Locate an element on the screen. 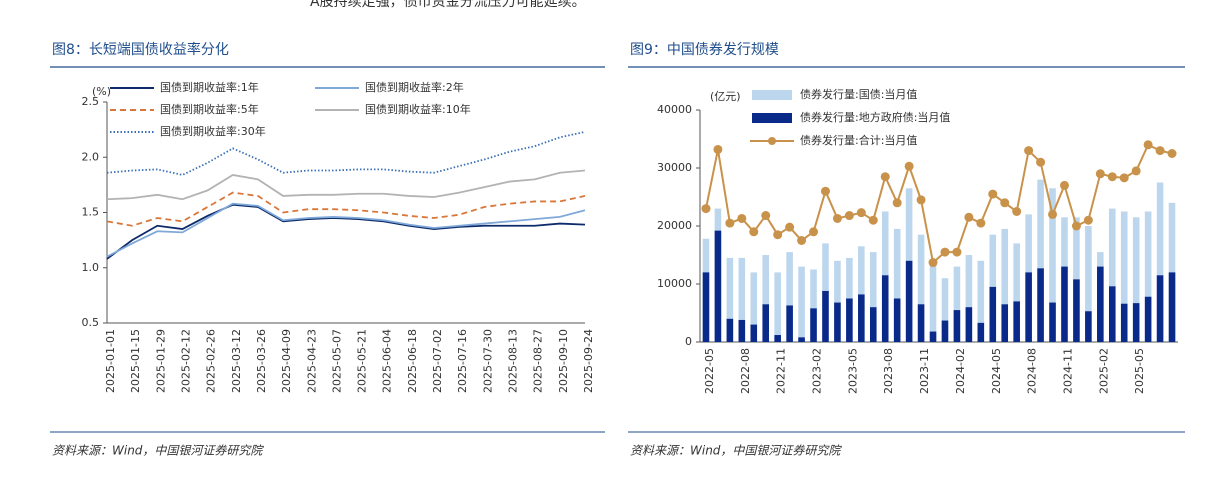 The image size is (1214, 486). y-tick-label: 1.5 is located at coordinates (91, 212).